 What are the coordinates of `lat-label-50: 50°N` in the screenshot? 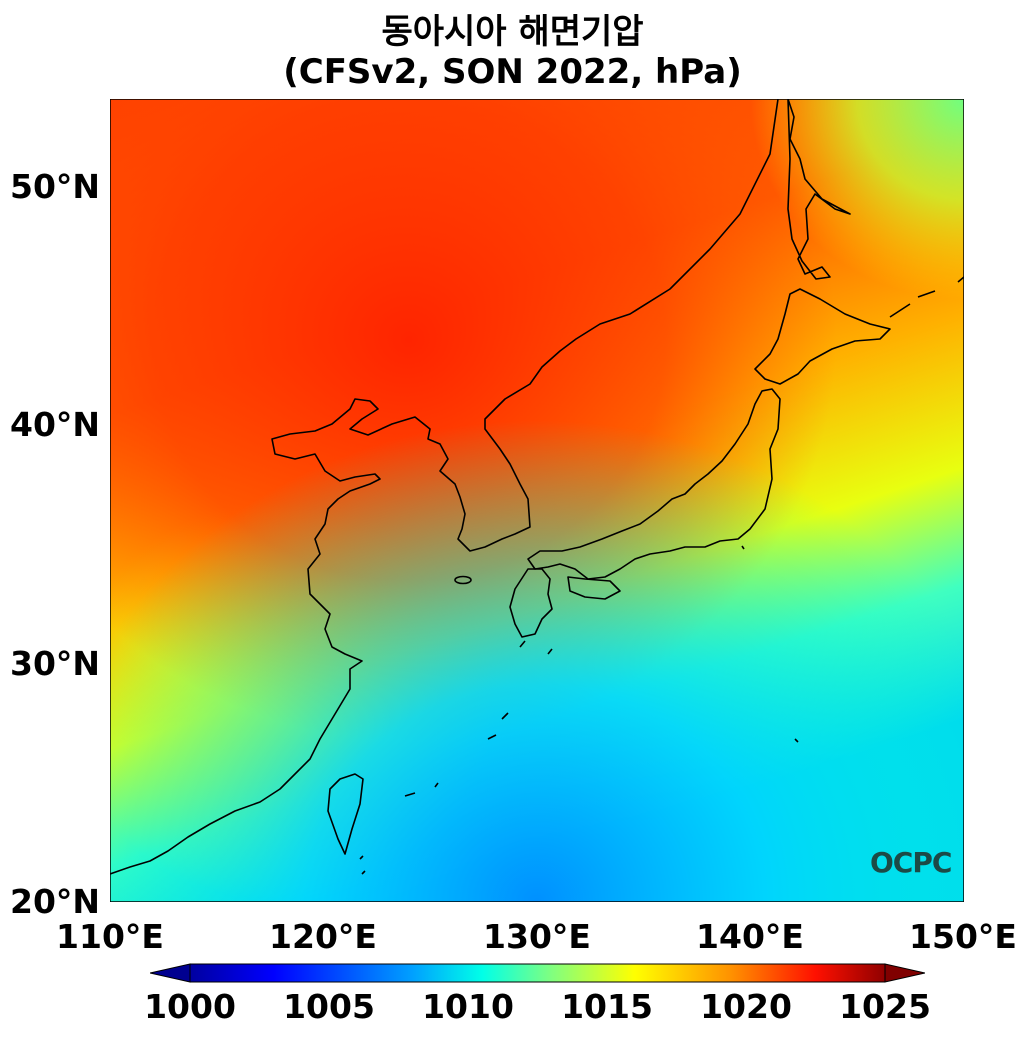 It's located at (55, 186).